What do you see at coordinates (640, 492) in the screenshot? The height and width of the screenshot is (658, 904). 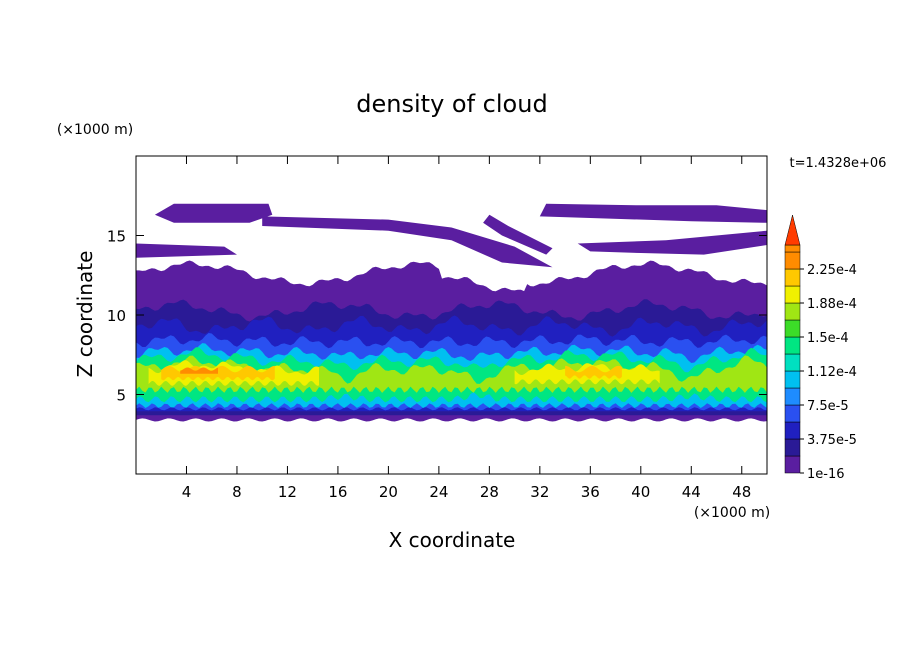 I see `x-tick-label: 40` at bounding box center [640, 492].